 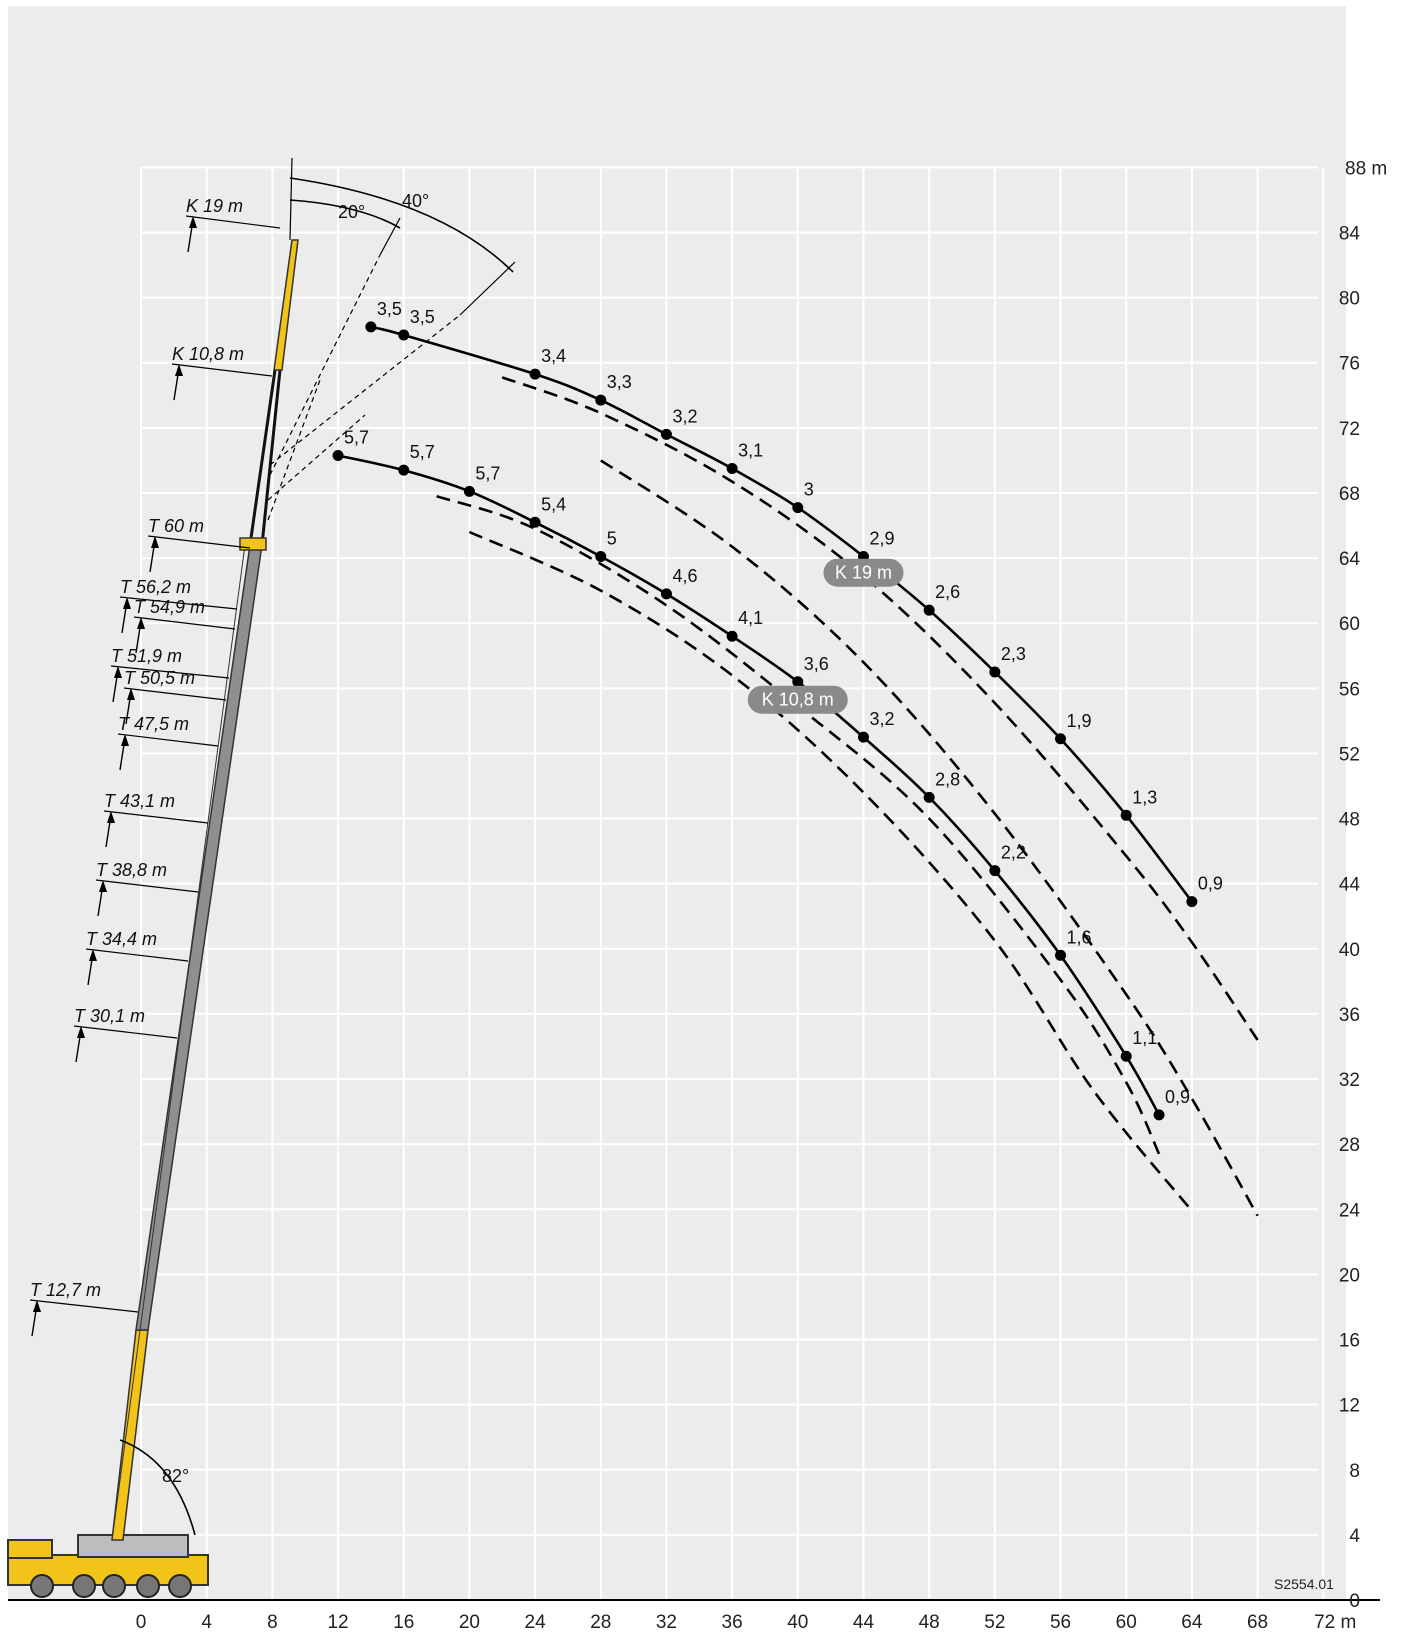 I want to click on angle-40-ray, so click(x=487, y=288).